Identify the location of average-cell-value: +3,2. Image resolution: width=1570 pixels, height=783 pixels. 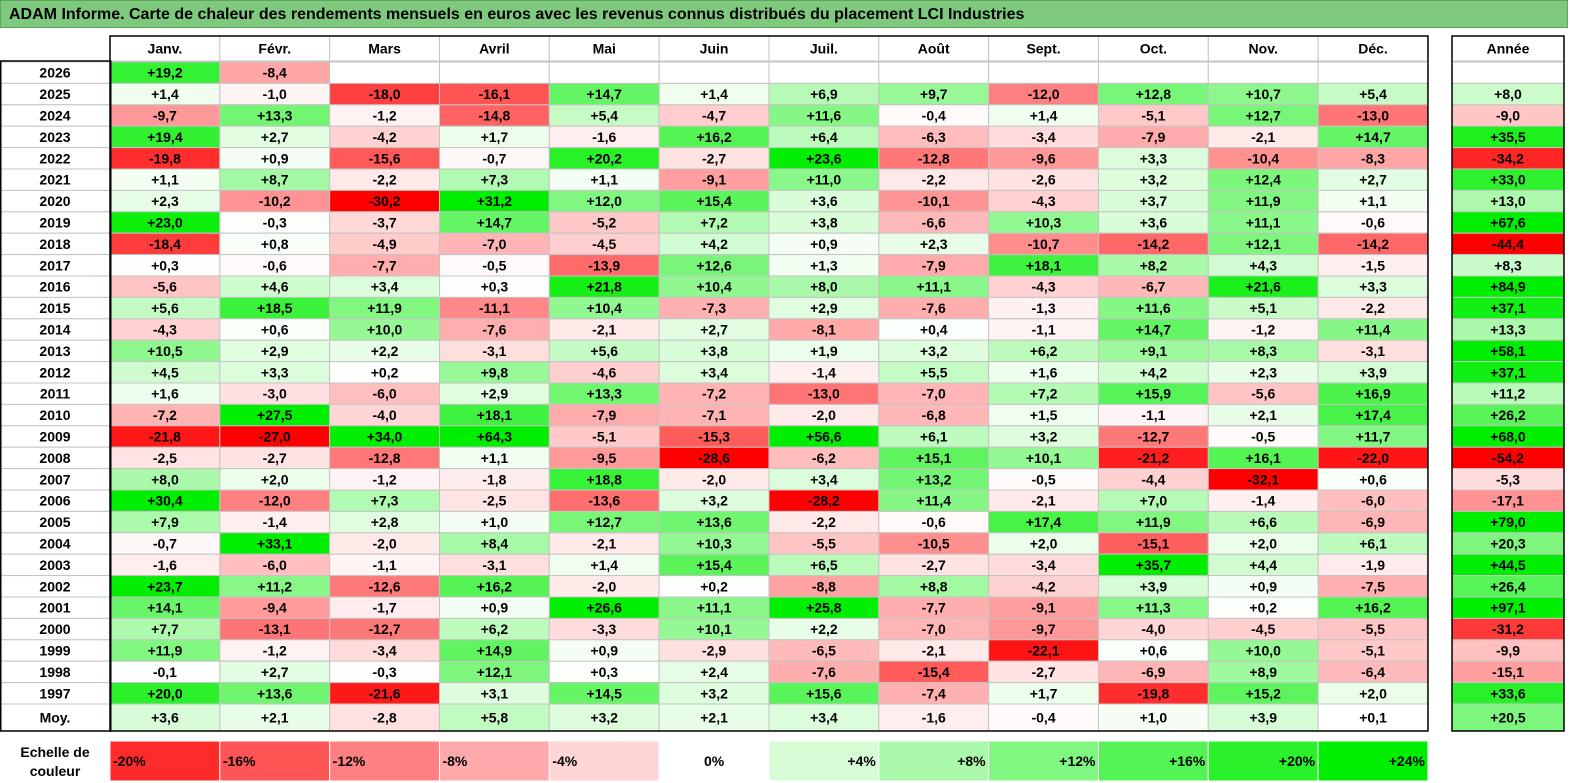
(604, 718).